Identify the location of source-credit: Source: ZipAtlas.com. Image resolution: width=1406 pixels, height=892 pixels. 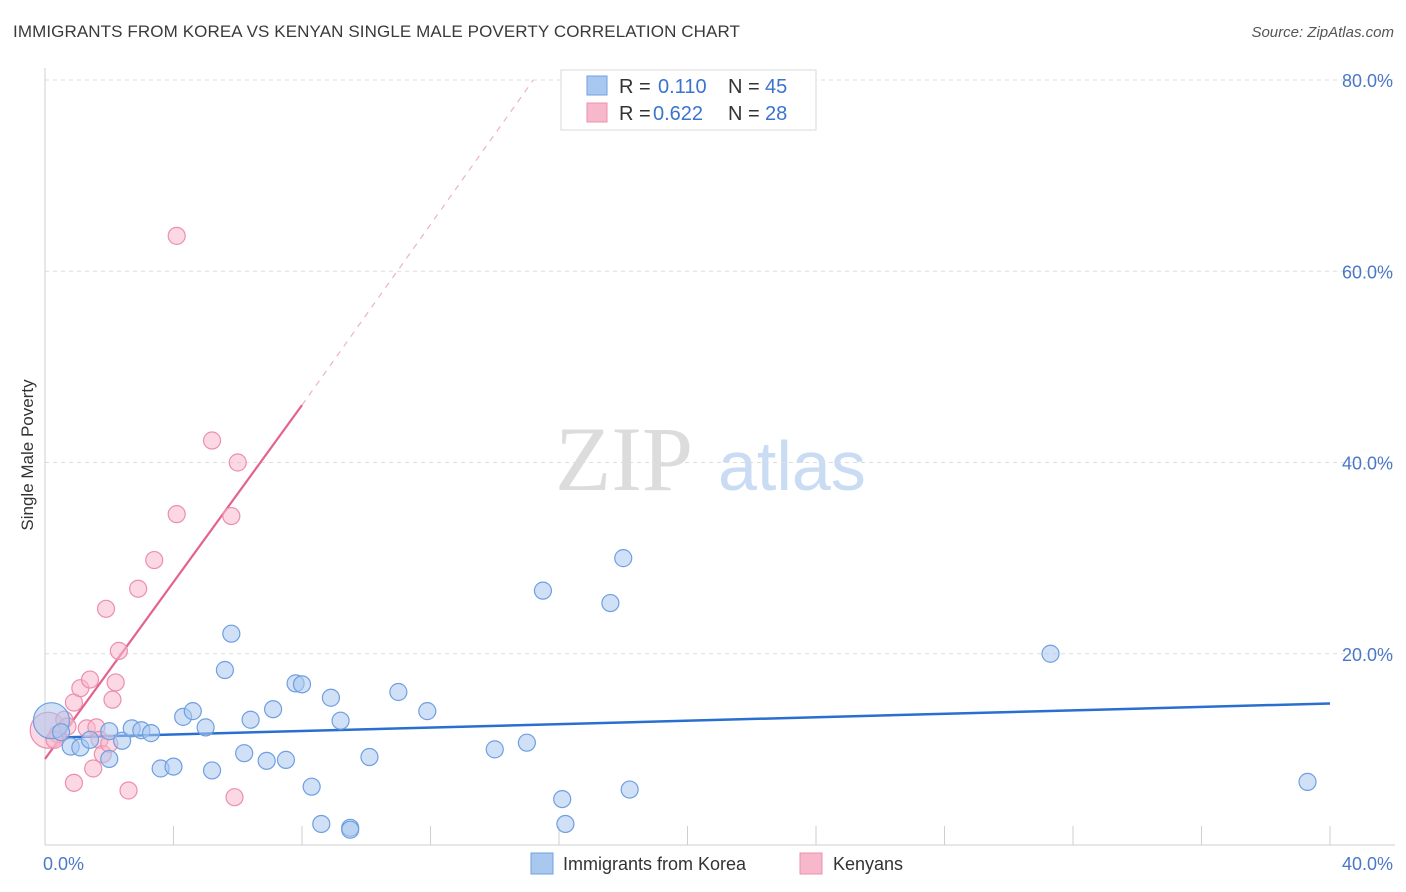
(1322, 32).